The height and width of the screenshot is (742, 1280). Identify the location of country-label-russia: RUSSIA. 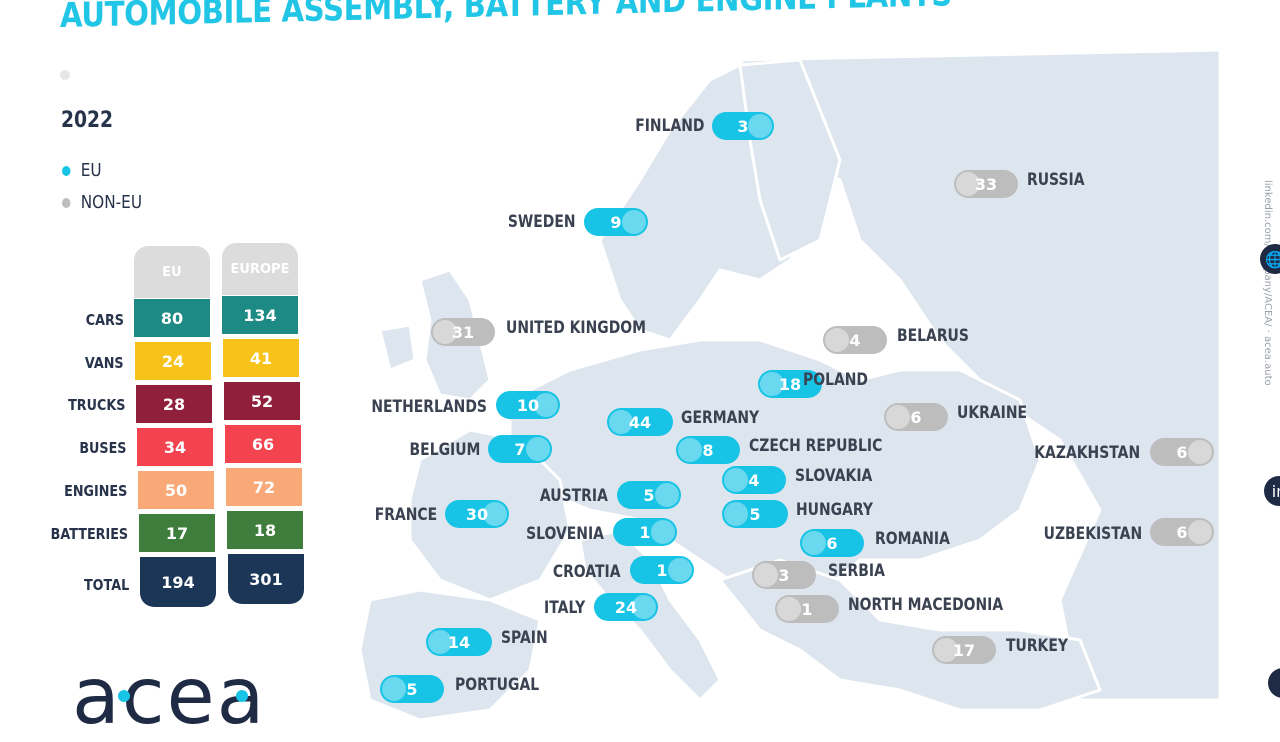
(1056, 180).